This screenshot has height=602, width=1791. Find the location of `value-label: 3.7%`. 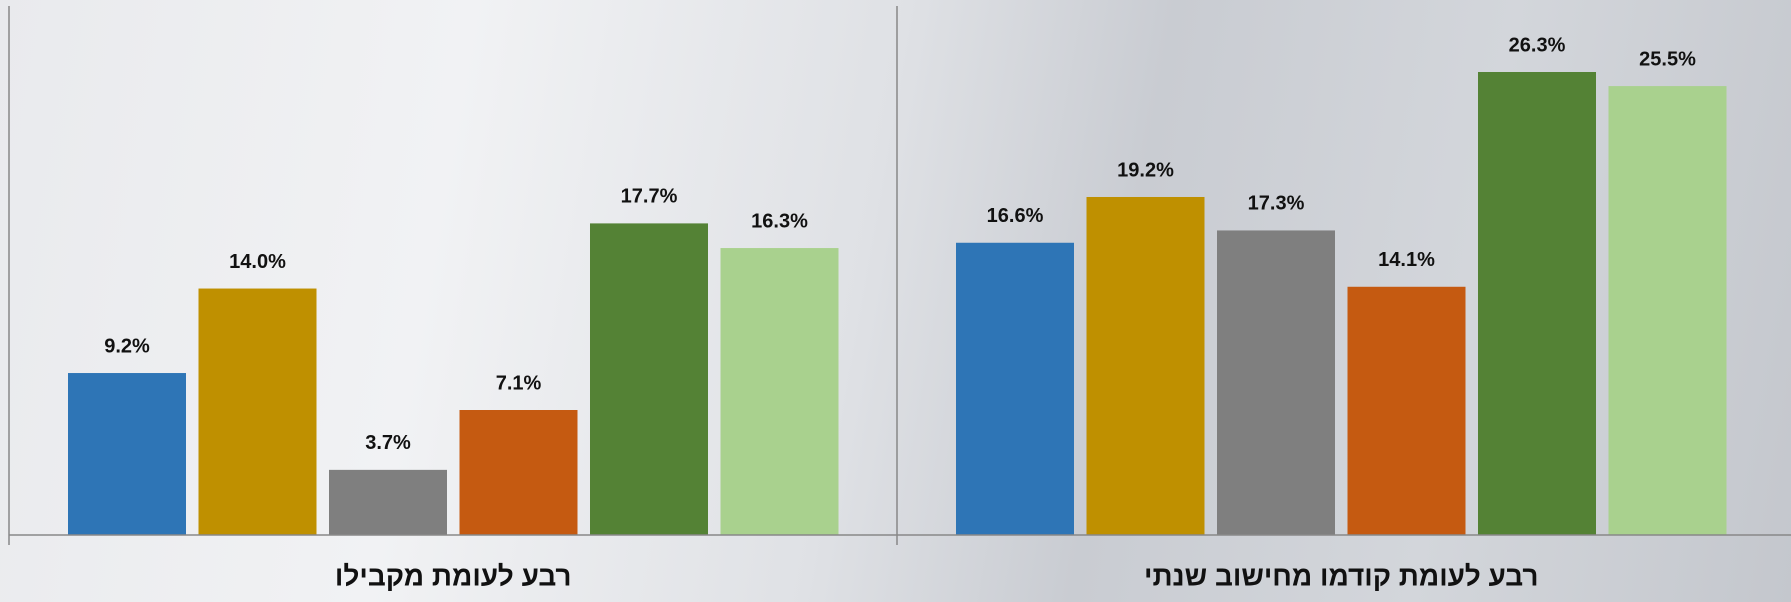

value-label: 3.7% is located at coordinates (388, 443).